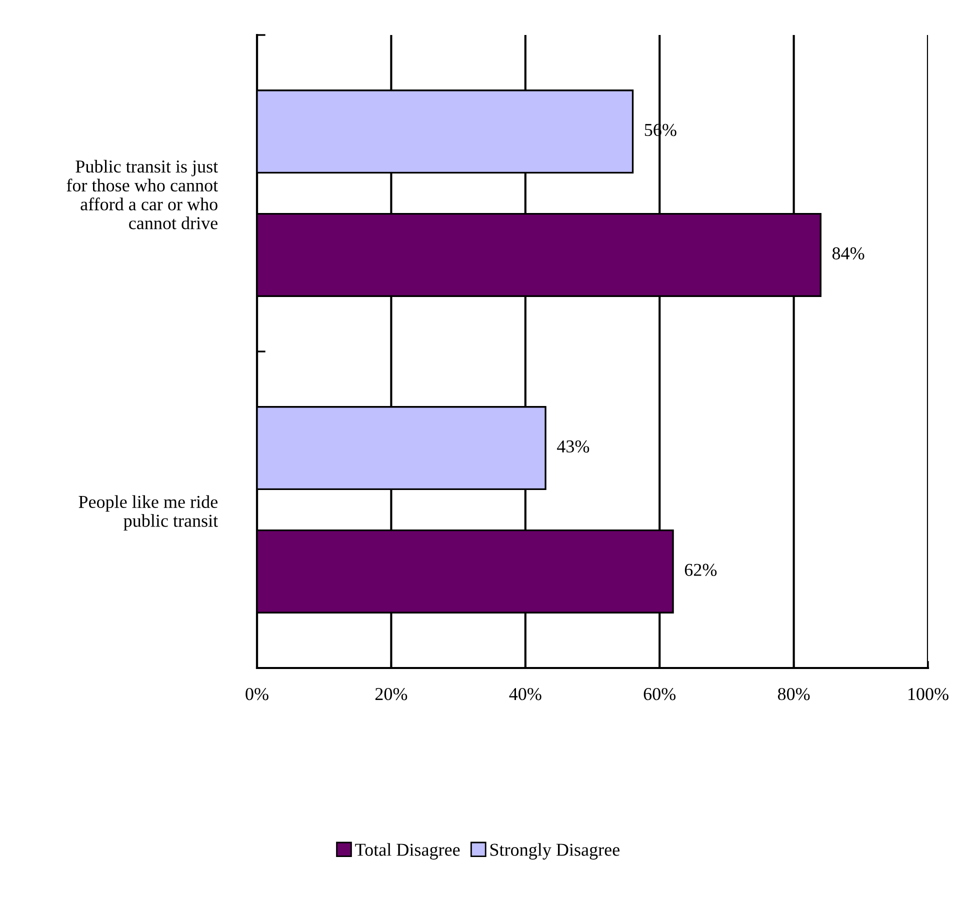 Image resolution: width=955 pixels, height=920 pixels. What do you see at coordinates (700, 570) in the screenshot?
I see `data-label: 62%` at bounding box center [700, 570].